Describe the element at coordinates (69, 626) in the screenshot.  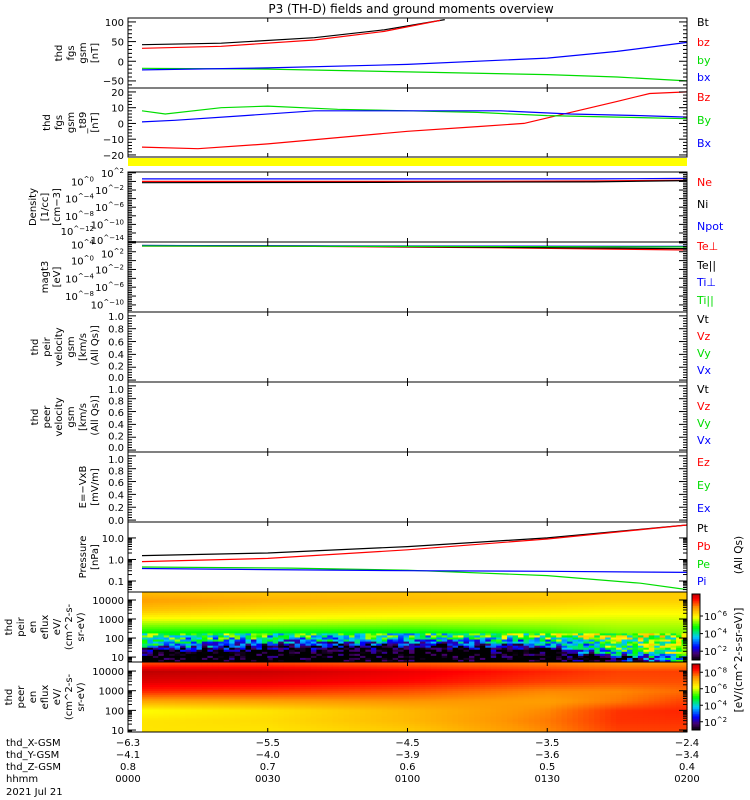
I see `y-axis-label-line: (cm^2-s-` at that location.